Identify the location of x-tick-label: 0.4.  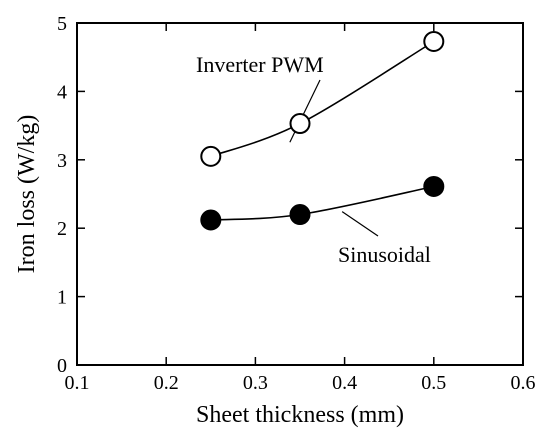
(344, 383).